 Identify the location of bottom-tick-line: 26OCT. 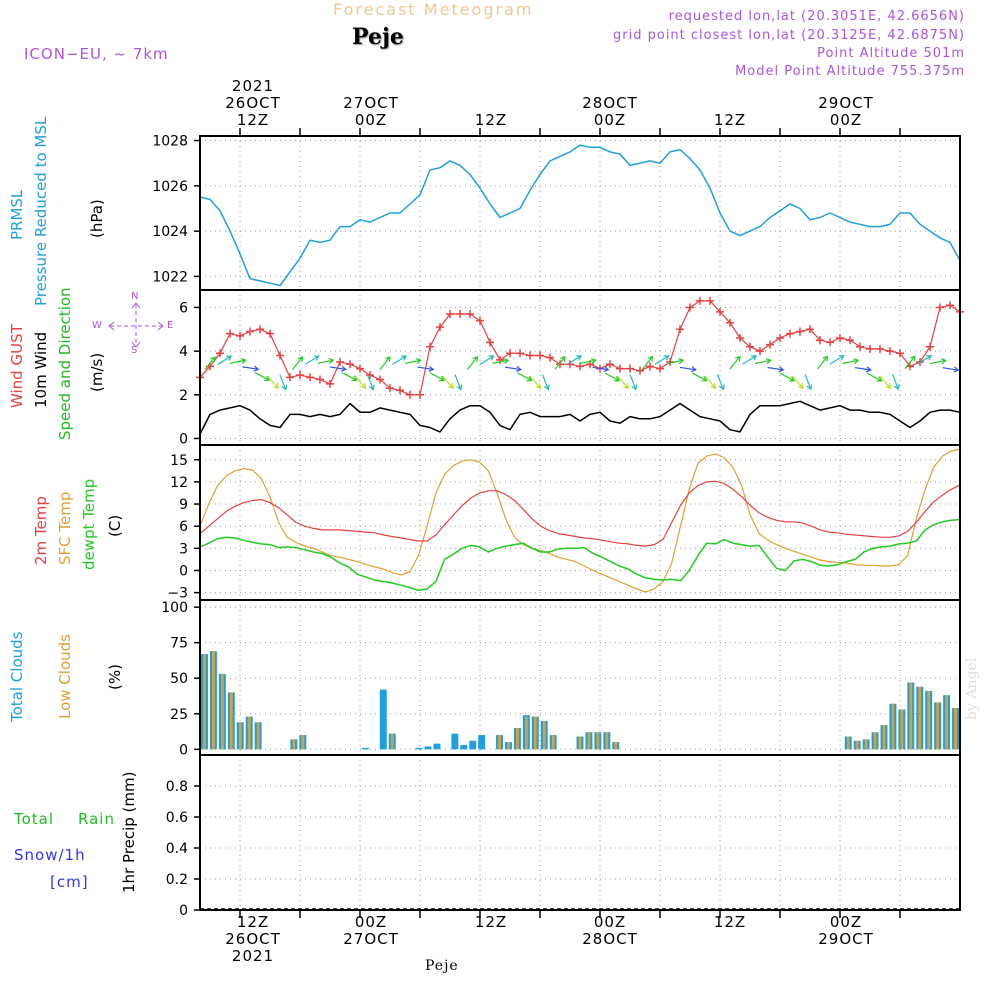
(253, 939).